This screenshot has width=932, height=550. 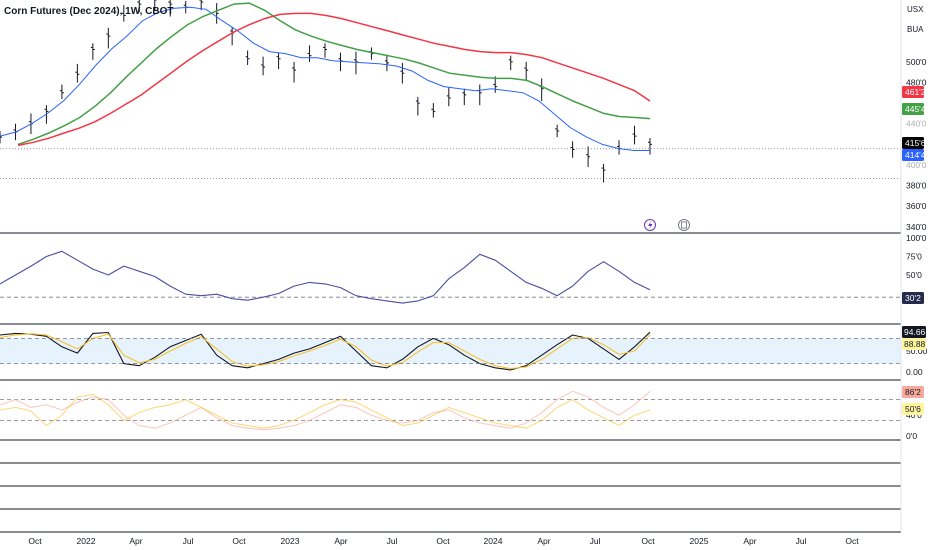 I want to click on time-tick-label: 2024, so click(x=493, y=541).